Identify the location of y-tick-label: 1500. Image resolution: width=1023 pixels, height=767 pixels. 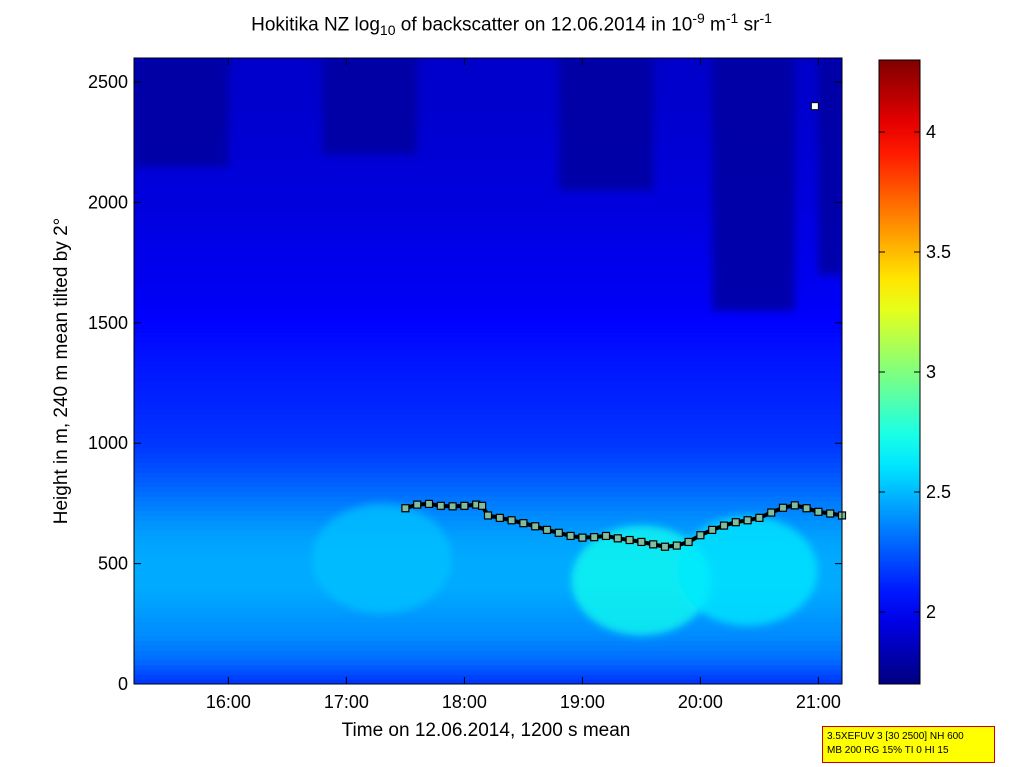
(108, 323).